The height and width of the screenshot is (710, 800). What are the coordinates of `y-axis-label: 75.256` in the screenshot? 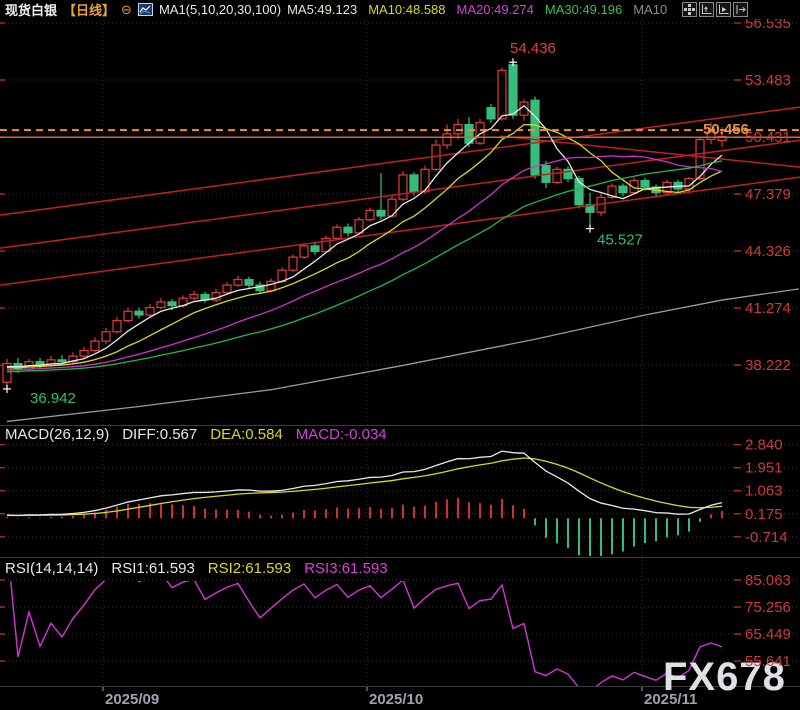 It's located at (768, 607).